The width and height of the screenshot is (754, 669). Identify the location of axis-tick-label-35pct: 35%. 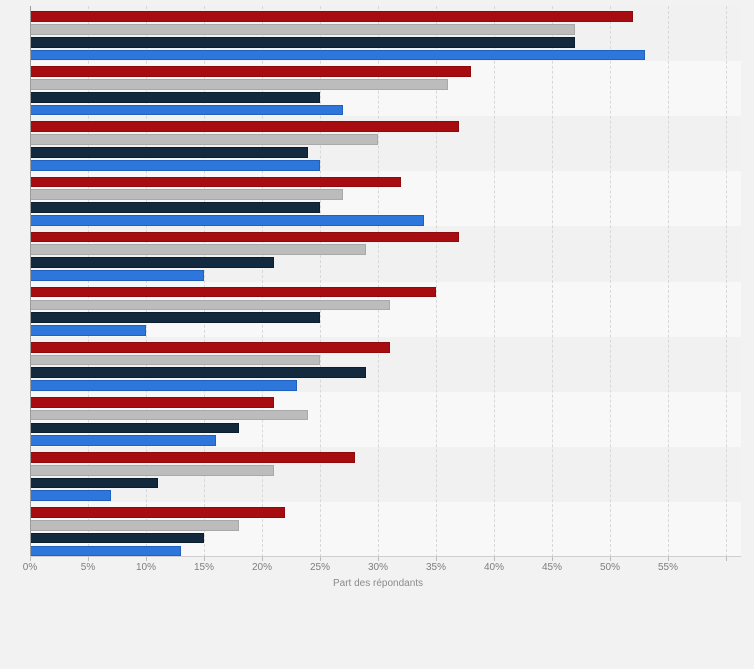
(435, 567).